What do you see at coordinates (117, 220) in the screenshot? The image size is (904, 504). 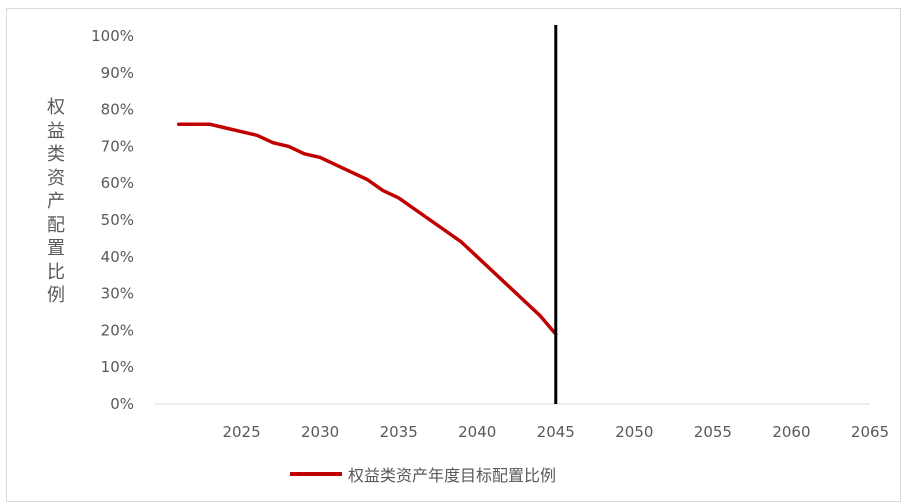 I see `y-tick-label: 50%` at bounding box center [117, 220].